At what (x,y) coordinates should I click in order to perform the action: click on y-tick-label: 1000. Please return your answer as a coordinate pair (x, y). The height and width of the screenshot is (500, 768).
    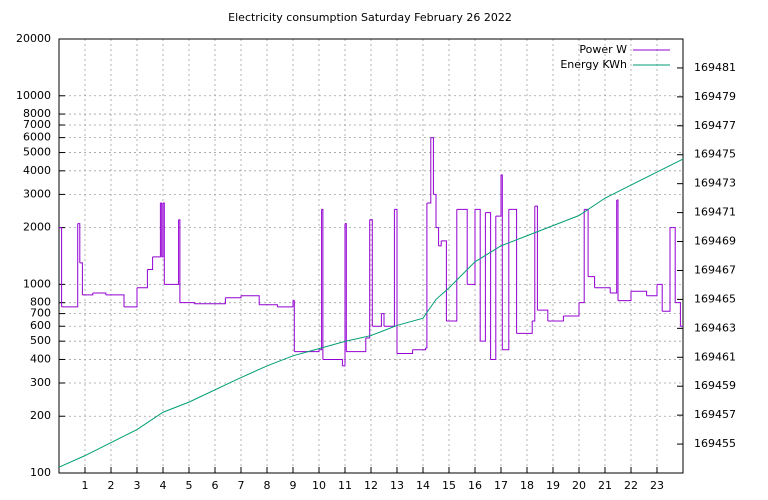
    Looking at the image, I should click on (37, 283).